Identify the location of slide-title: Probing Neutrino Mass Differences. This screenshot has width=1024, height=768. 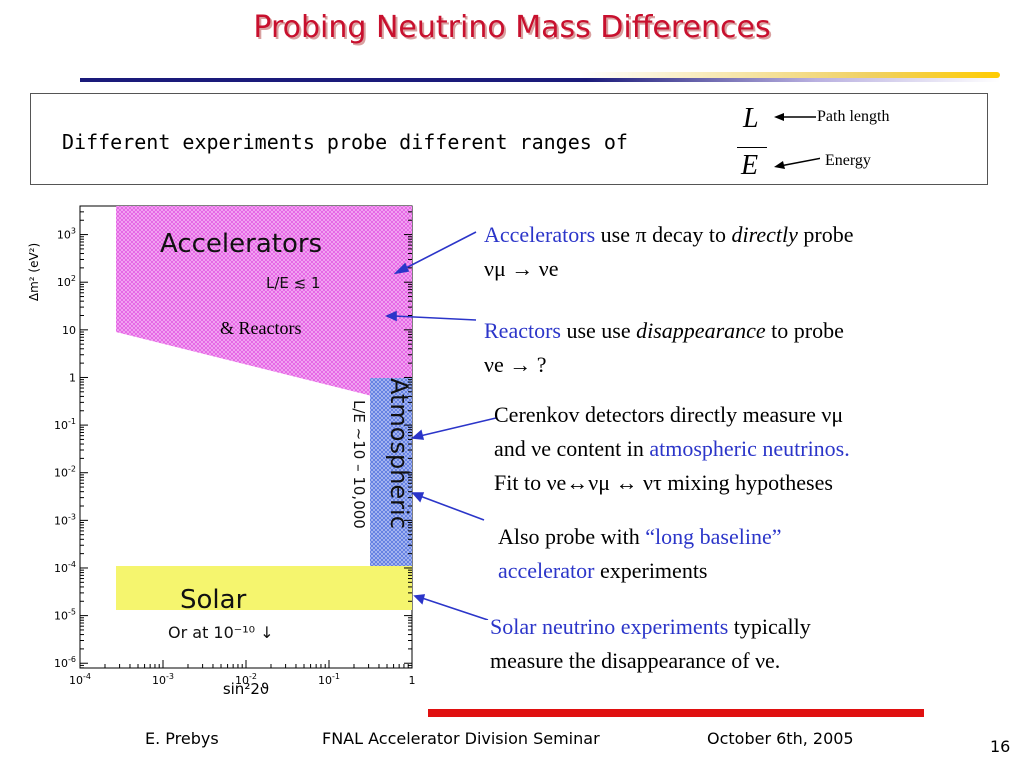
(512, 27).